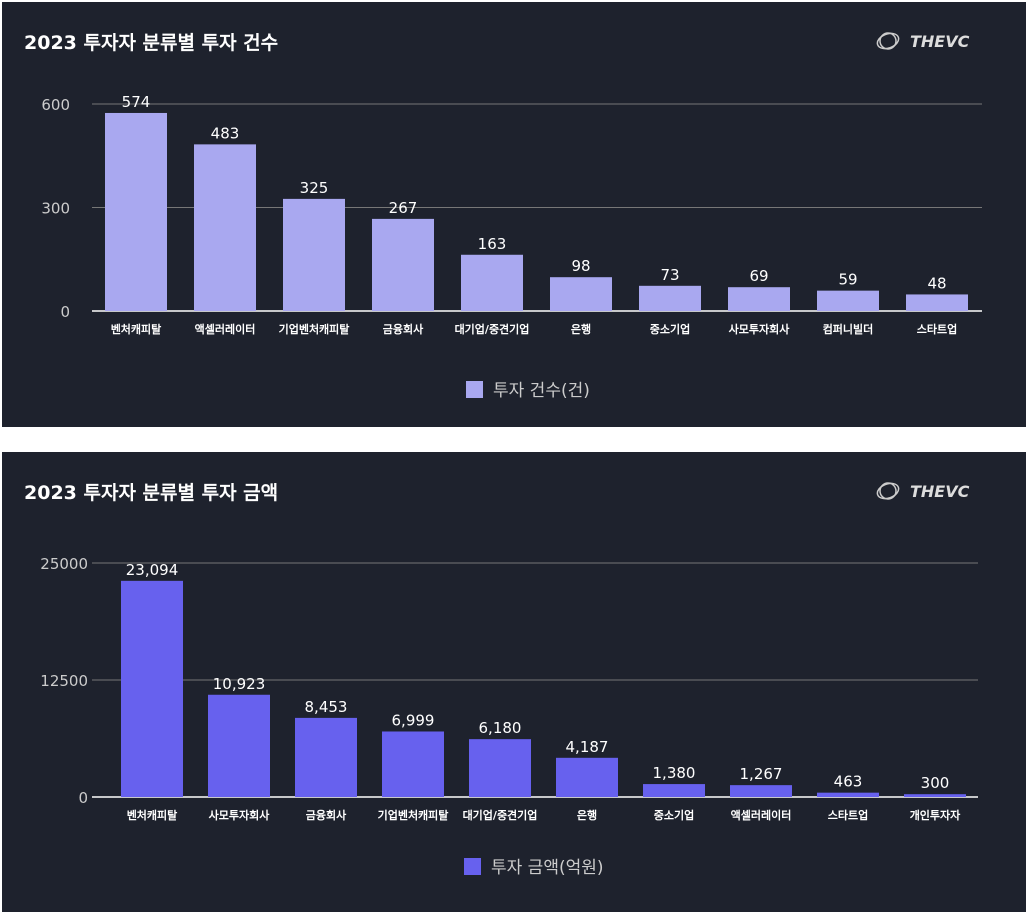  I want to click on legend-label: 투자 금액(억원), so click(547, 868).